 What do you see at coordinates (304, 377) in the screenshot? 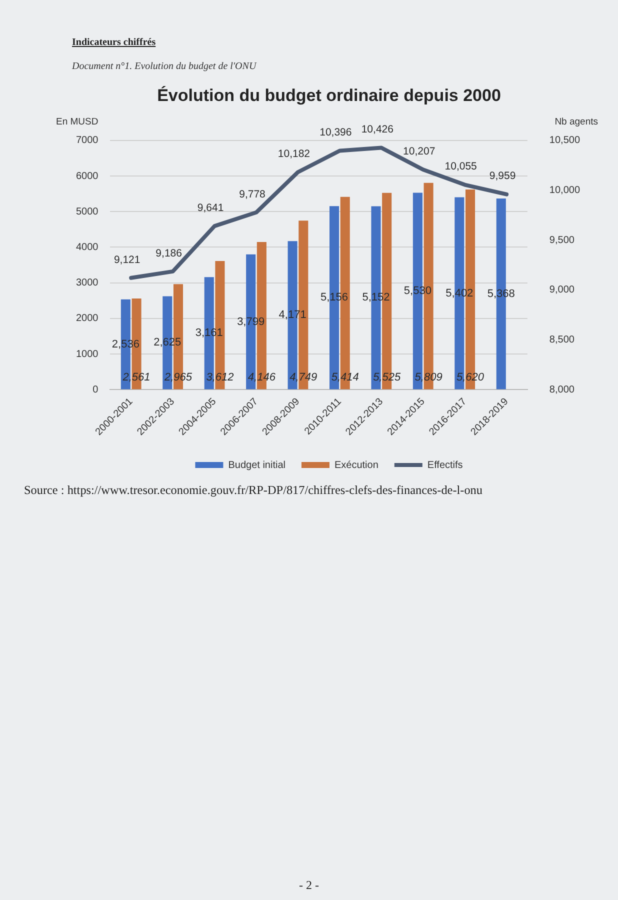
I see `data-label: 4,749` at bounding box center [304, 377].